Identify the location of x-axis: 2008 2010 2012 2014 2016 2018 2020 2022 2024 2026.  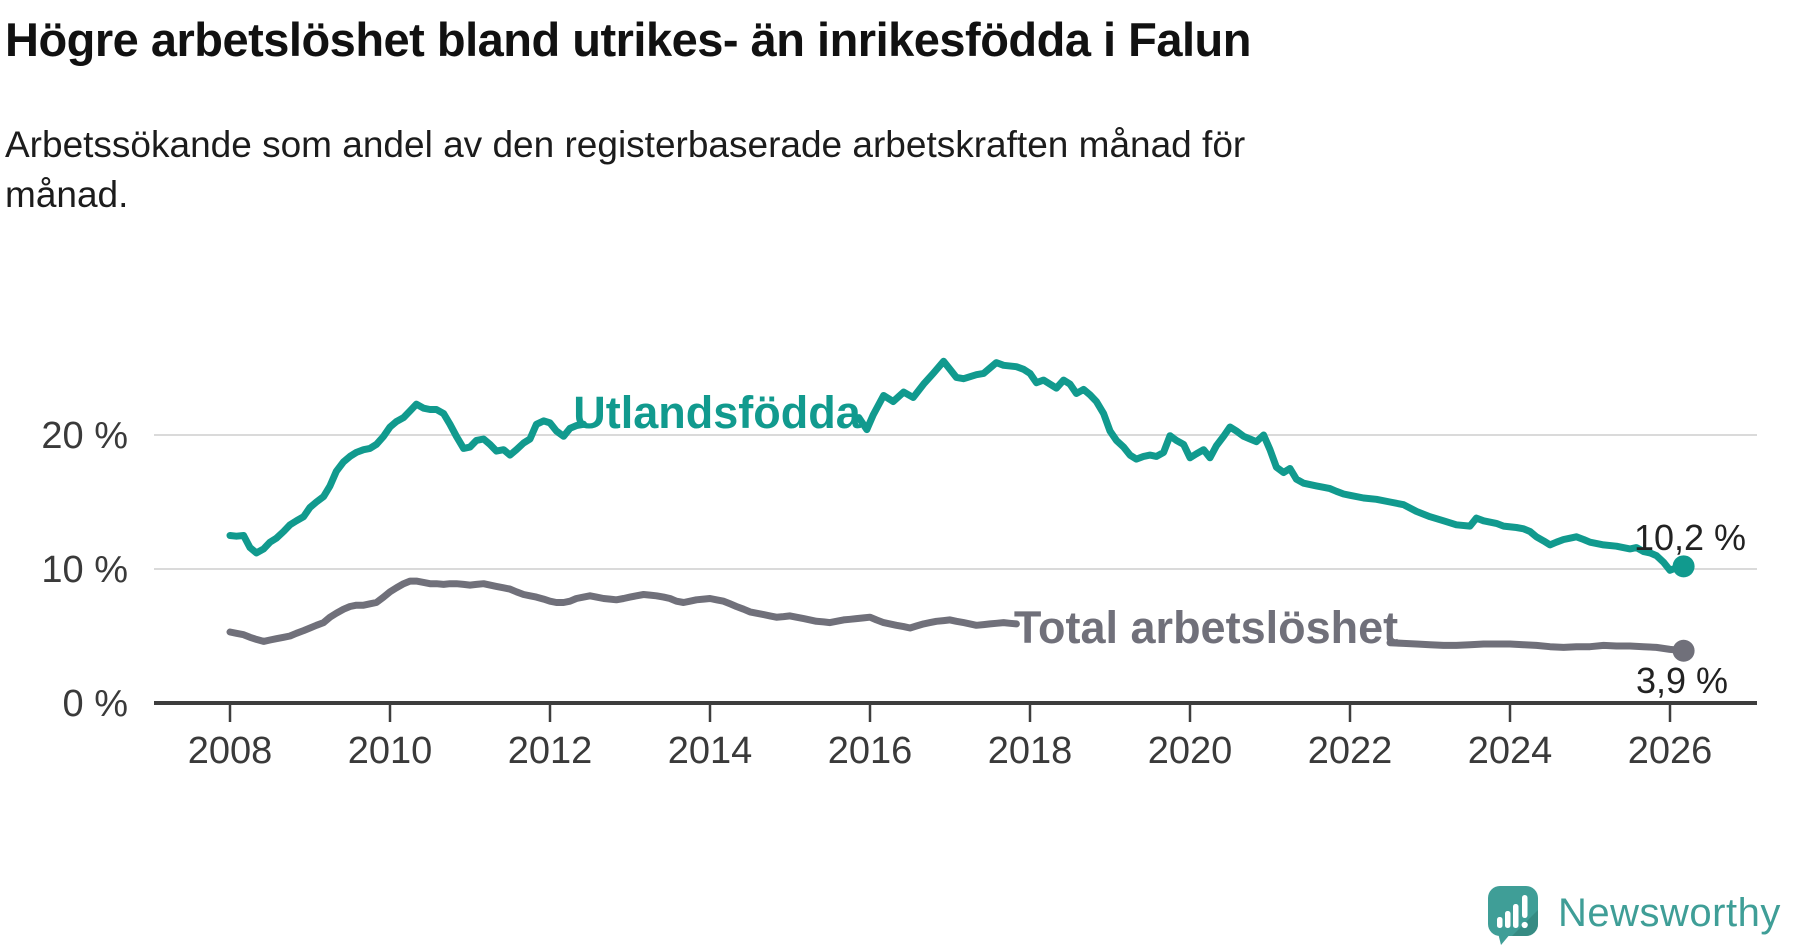
(955, 736).